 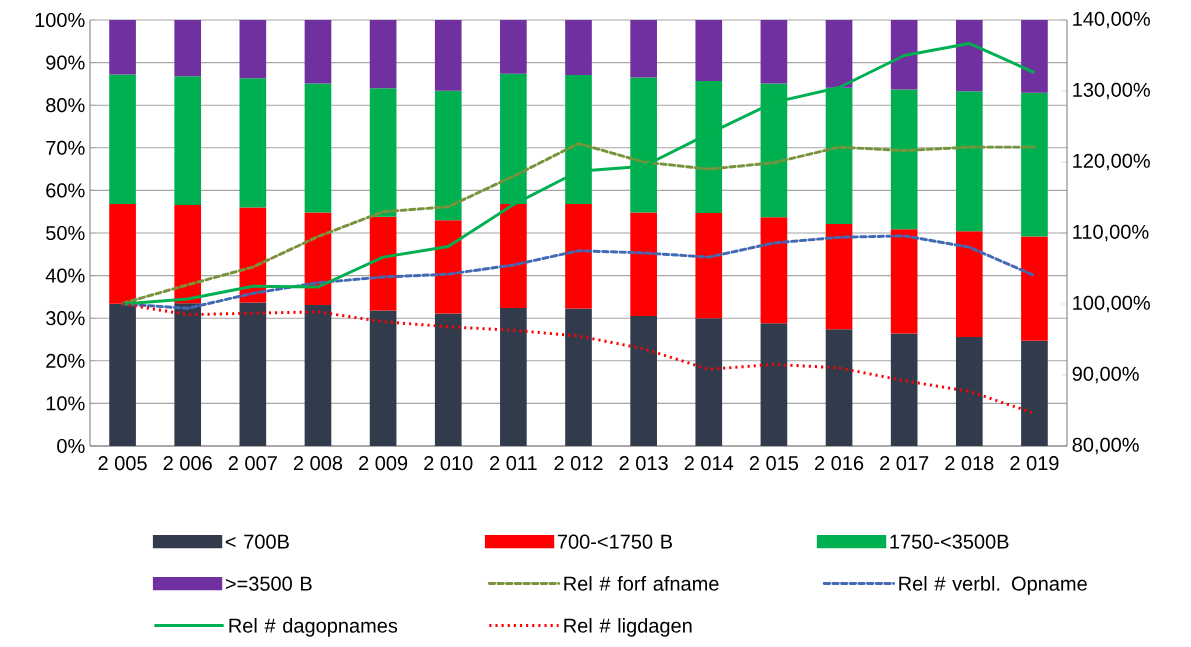 What do you see at coordinates (643, 463) in the screenshot?
I see `x-tick-label: 2 013` at bounding box center [643, 463].